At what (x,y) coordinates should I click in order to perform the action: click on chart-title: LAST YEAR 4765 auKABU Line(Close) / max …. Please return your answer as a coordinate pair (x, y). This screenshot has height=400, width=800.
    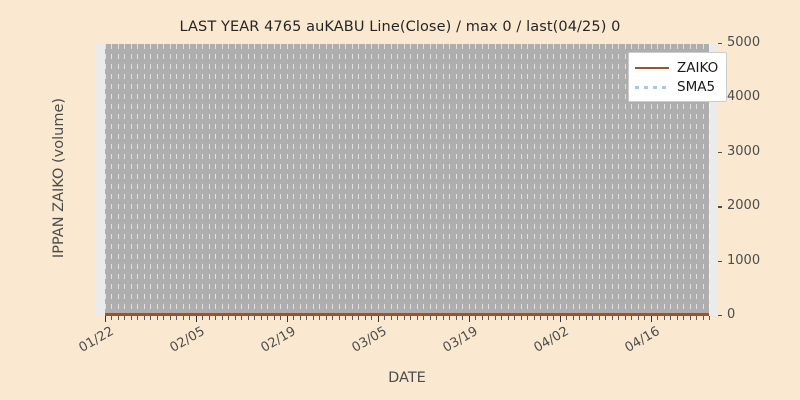
    Looking at the image, I should click on (400, 27).